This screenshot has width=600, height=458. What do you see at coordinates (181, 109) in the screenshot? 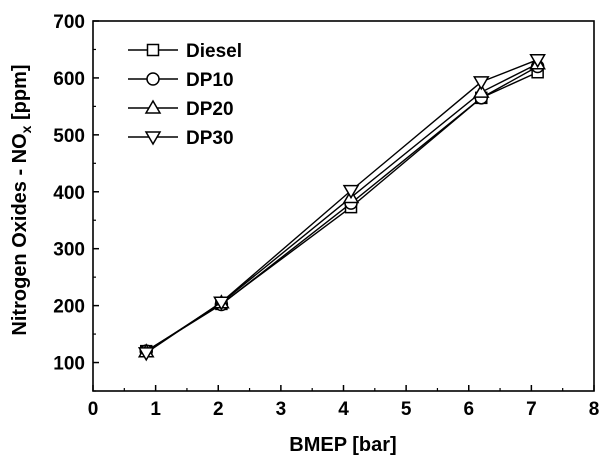
I see `legend-item-dp20: DP20` at bounding box center [181, 109].